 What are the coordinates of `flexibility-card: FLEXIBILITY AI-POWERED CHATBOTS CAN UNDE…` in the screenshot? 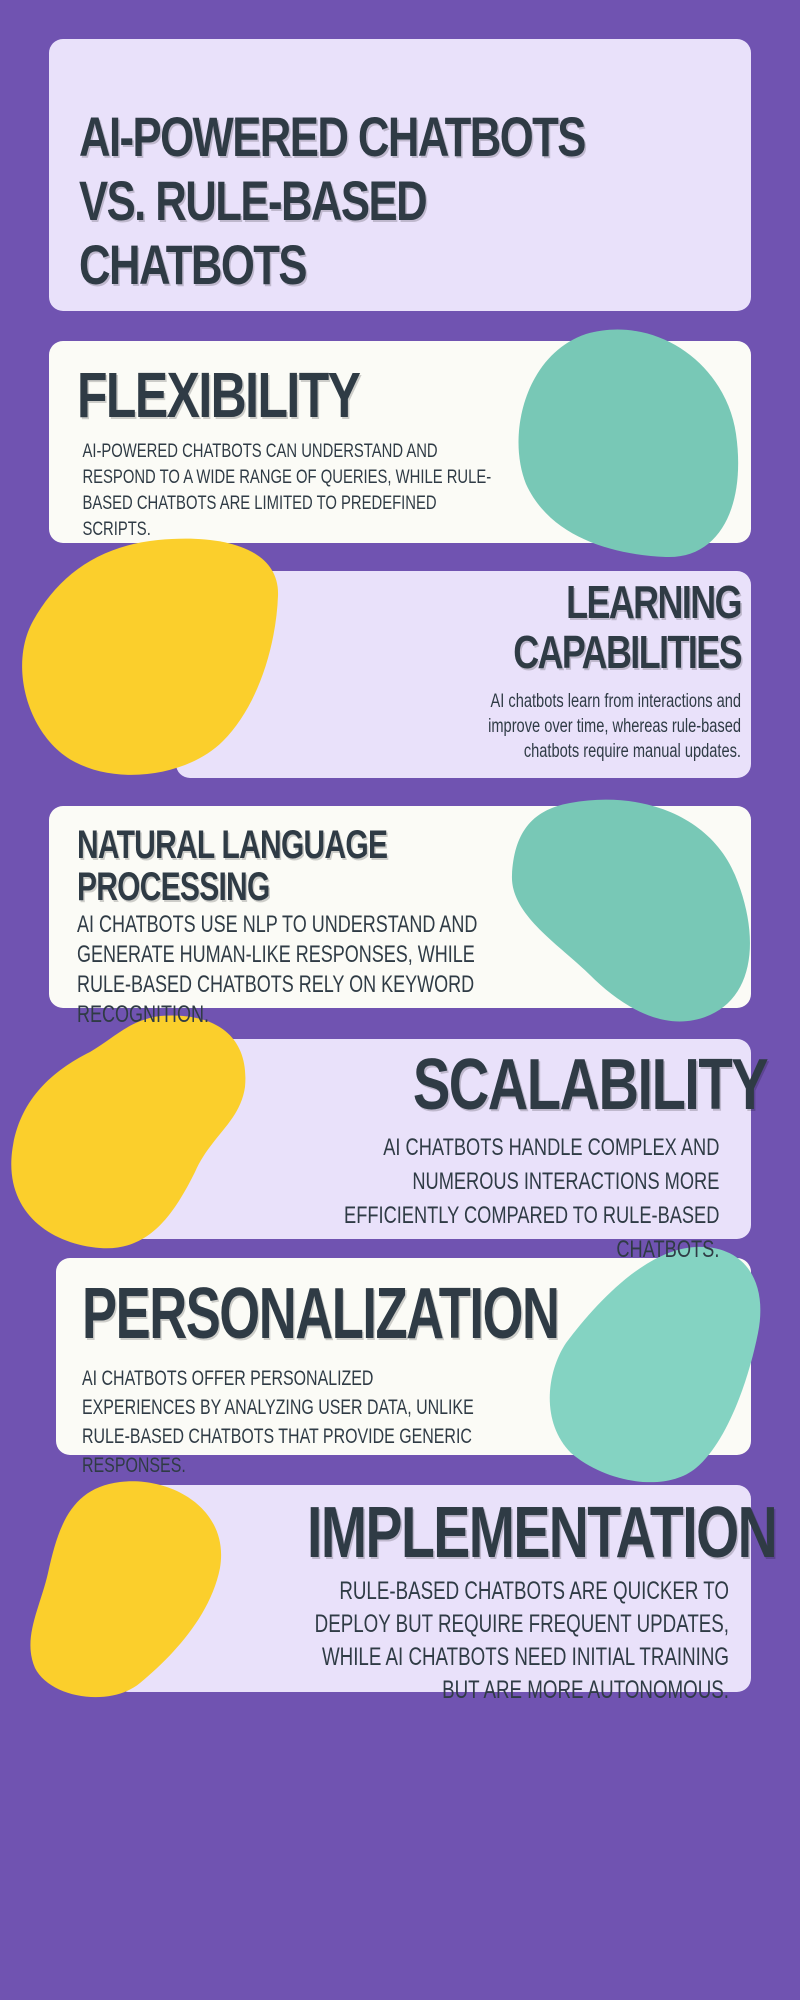 It's located at (400, 442).